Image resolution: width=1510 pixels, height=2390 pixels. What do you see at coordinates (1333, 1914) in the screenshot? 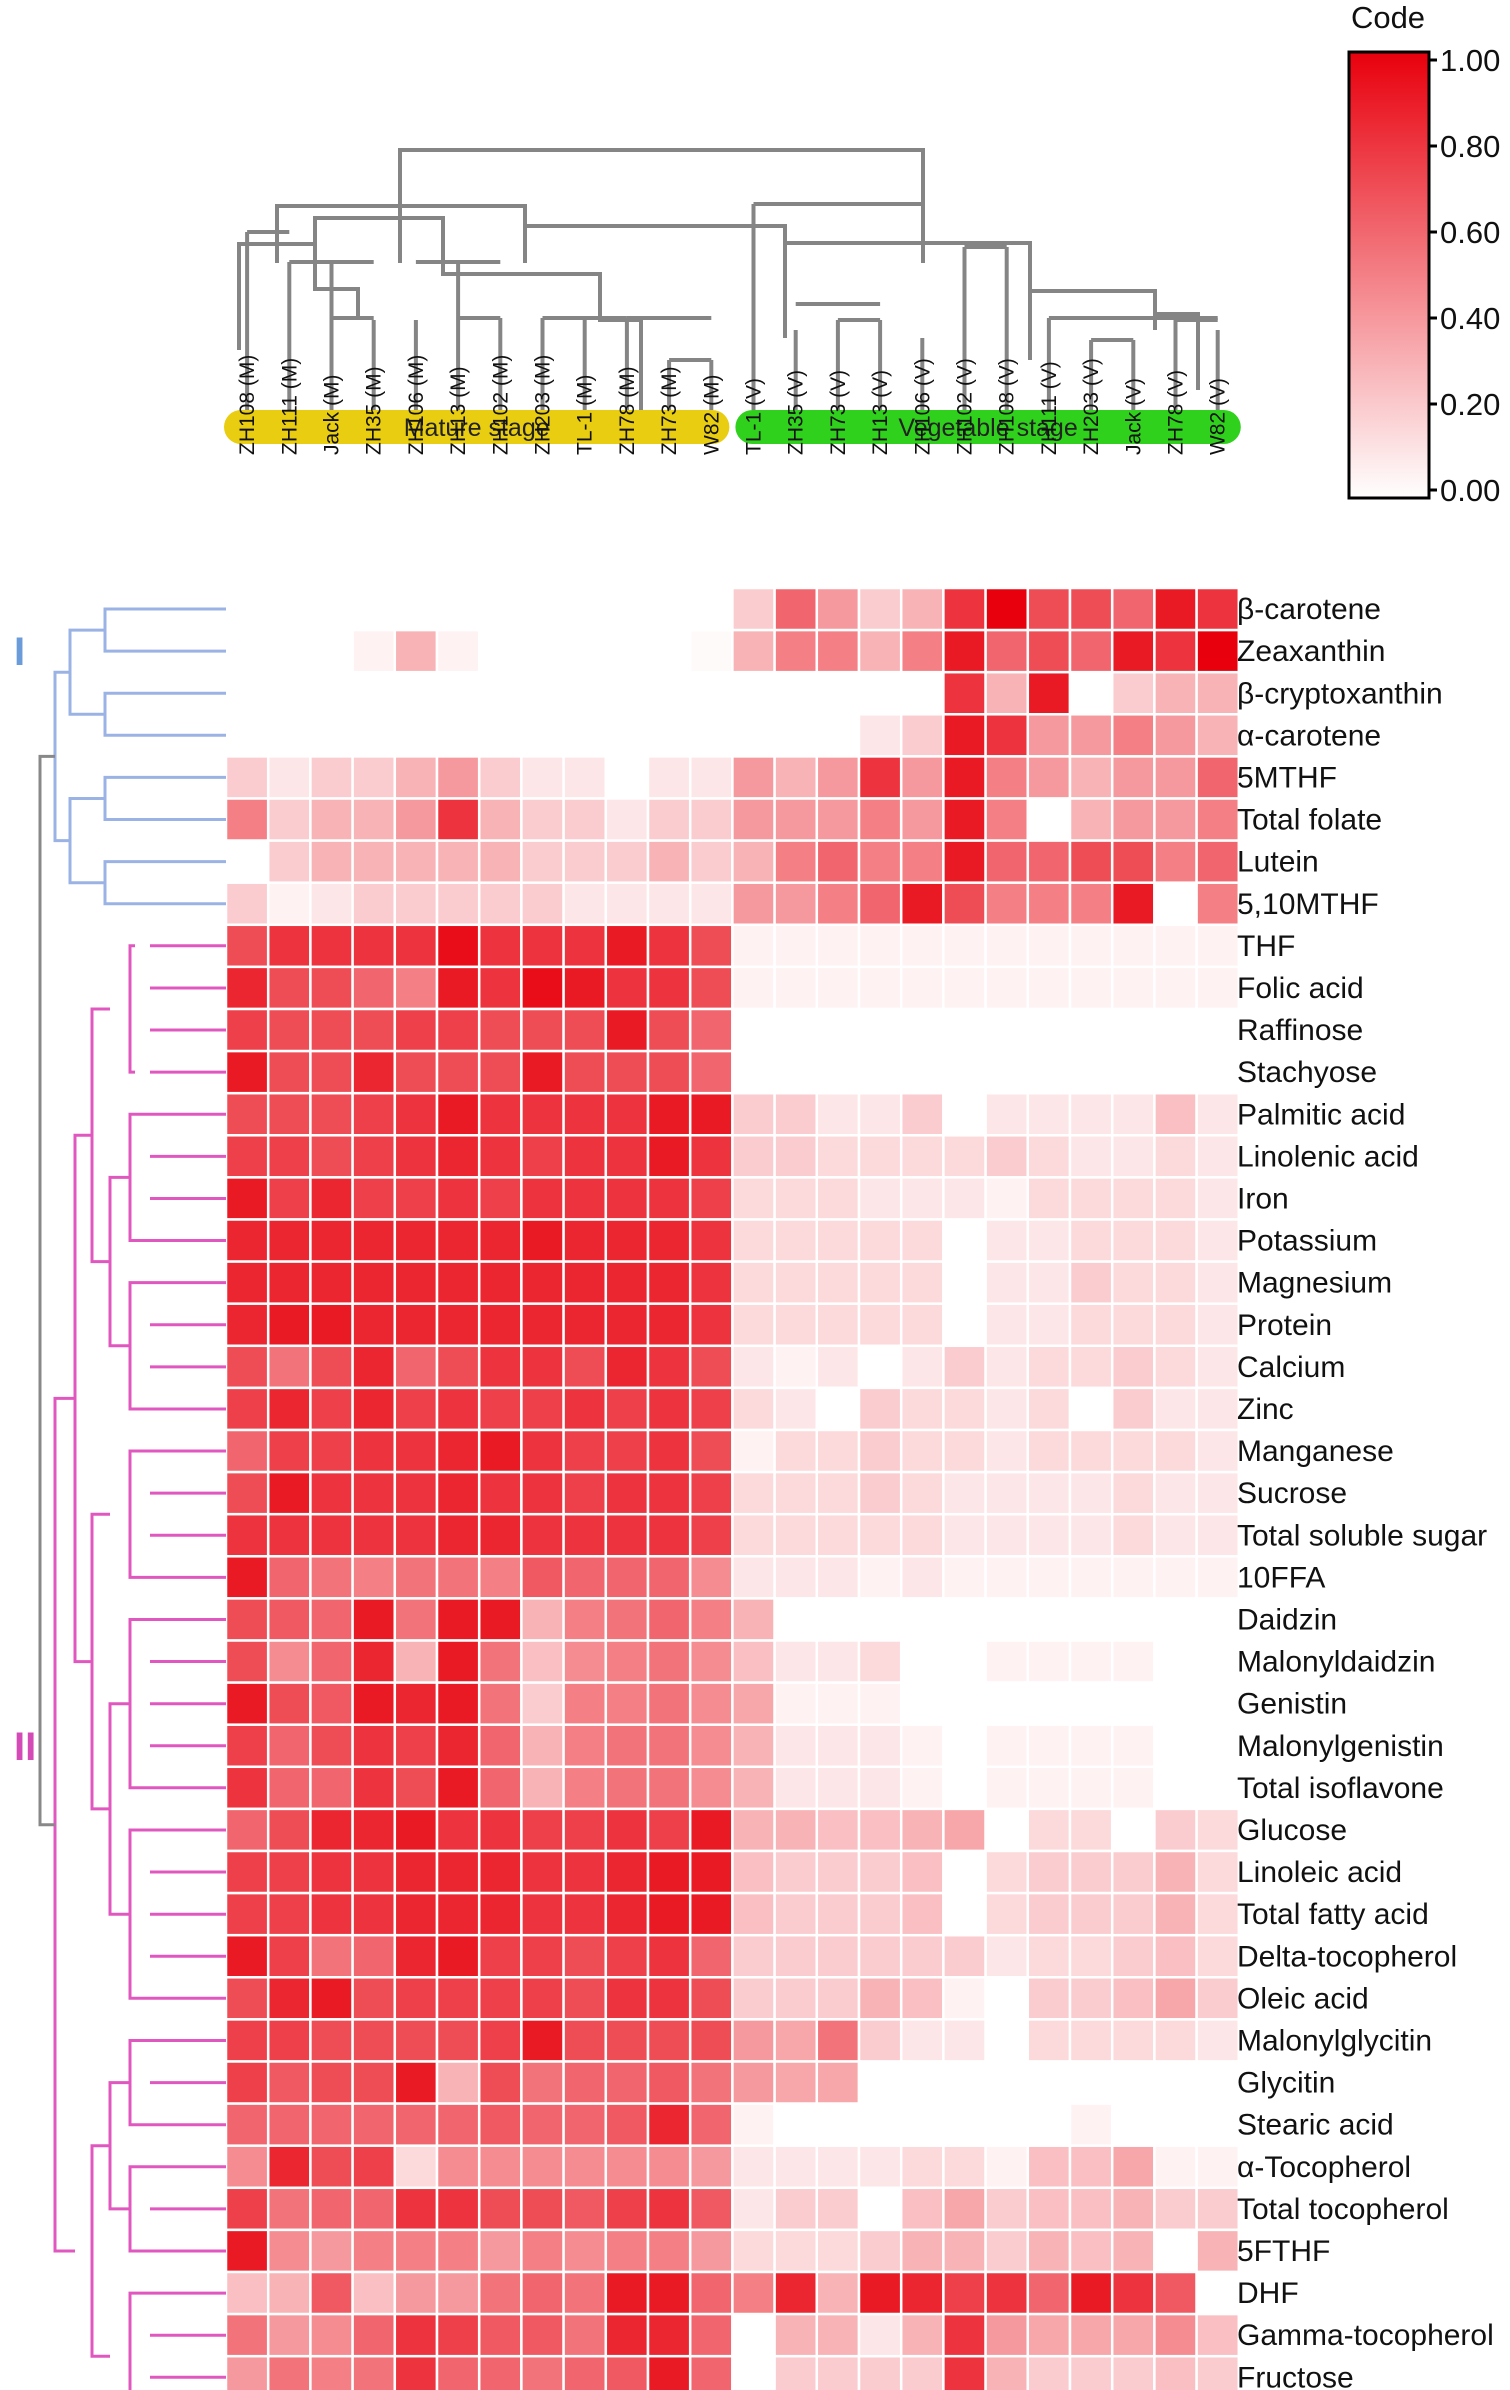
I see `row-label: Total fatty acid` at bounding box center [1333, 1914].